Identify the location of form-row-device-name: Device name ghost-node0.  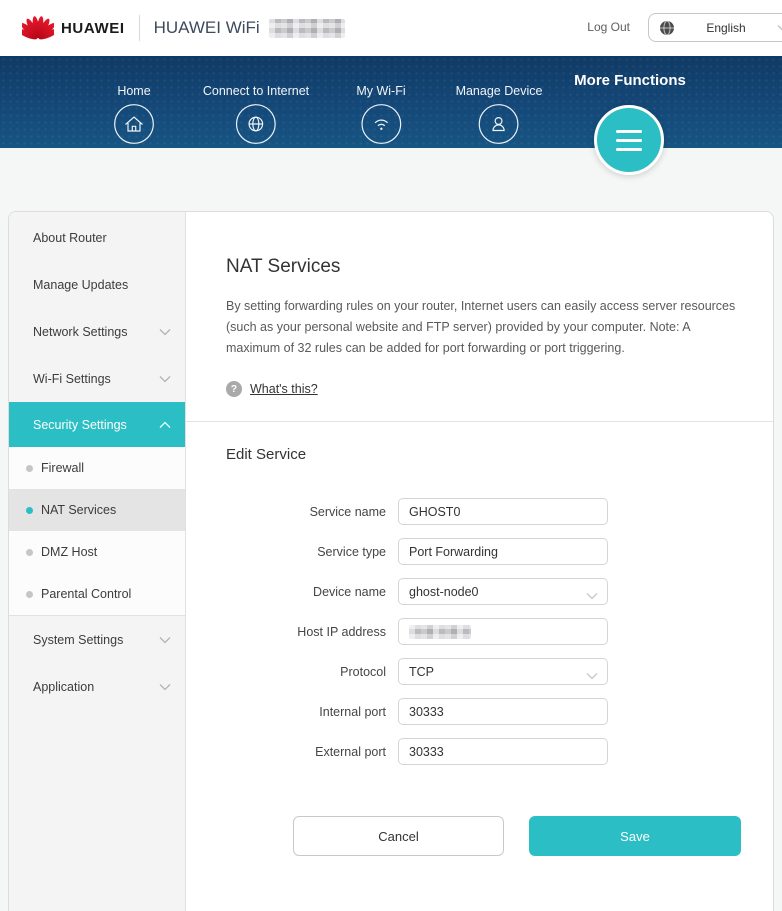
(499, 591).